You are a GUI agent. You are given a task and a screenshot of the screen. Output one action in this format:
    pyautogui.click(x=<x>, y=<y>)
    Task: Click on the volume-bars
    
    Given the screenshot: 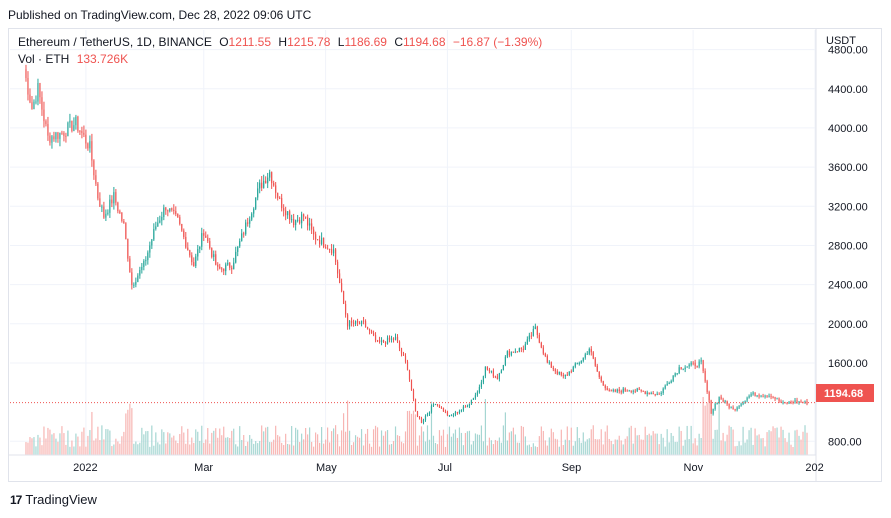 What is the action you would take?
    pyautogui.click(x=416, y=425)
    